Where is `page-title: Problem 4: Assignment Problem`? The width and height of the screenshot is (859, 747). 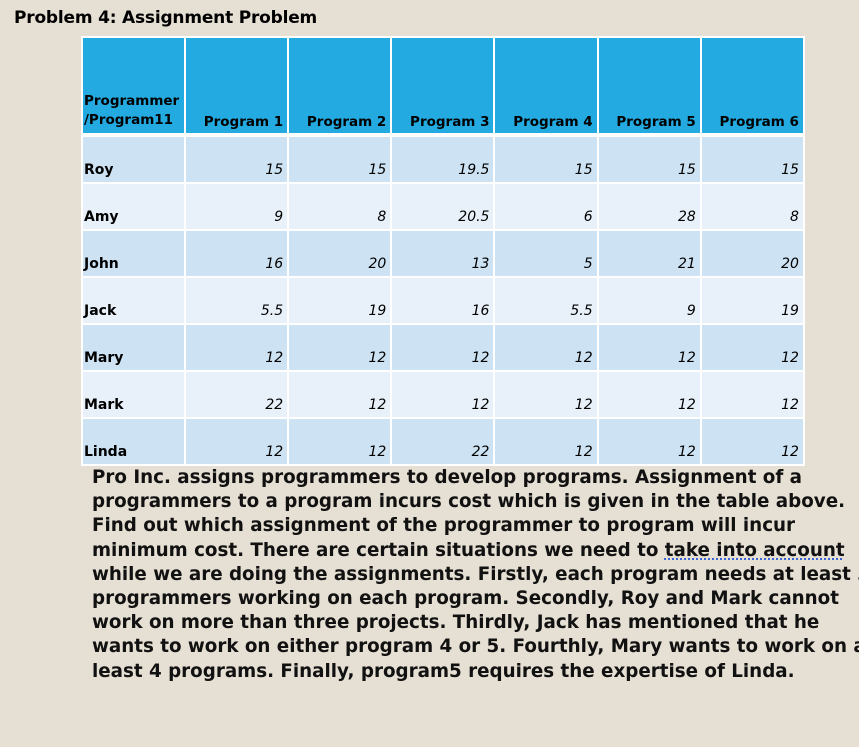 page-title: Problem 4: Assignment Problem is located at coordinates (166, 18).